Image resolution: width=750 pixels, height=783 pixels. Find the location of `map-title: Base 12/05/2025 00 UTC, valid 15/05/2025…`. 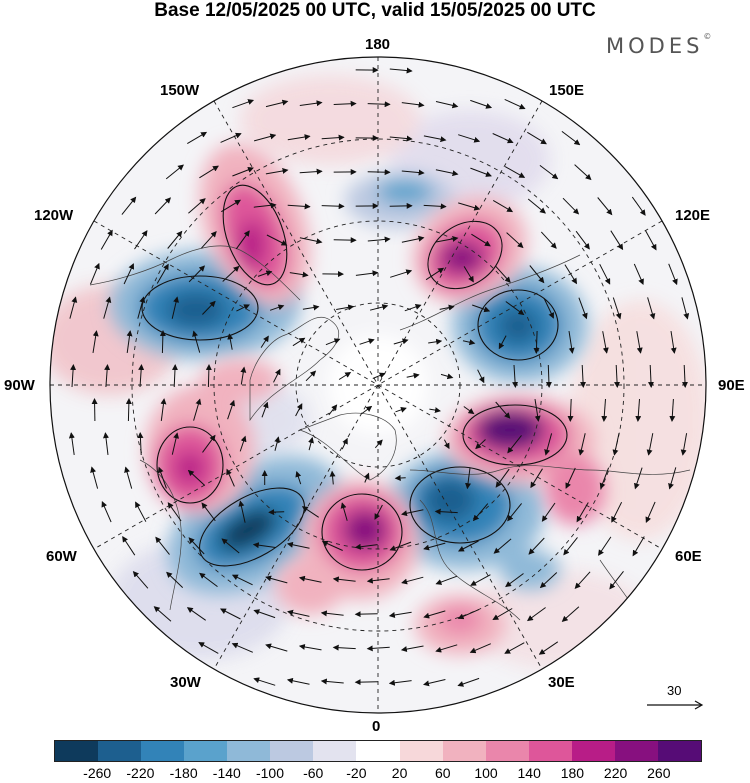

map-title: Base 12/05/2025 00 UTC, valid 15/05/2025… is located at coordinates (375, 10).